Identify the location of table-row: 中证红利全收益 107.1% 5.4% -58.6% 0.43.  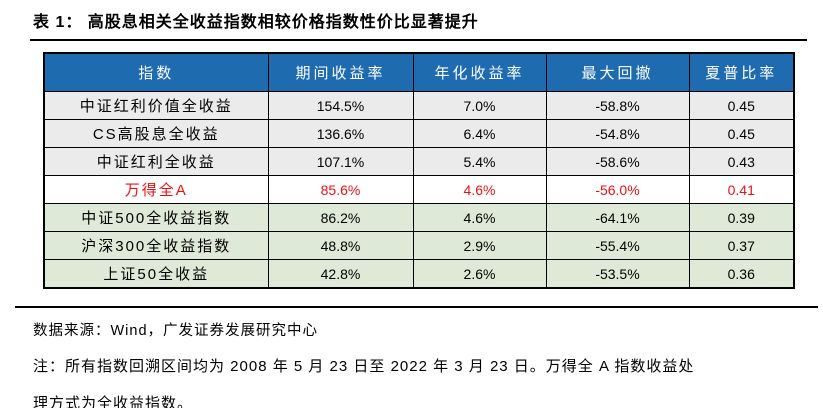
(419, 161).